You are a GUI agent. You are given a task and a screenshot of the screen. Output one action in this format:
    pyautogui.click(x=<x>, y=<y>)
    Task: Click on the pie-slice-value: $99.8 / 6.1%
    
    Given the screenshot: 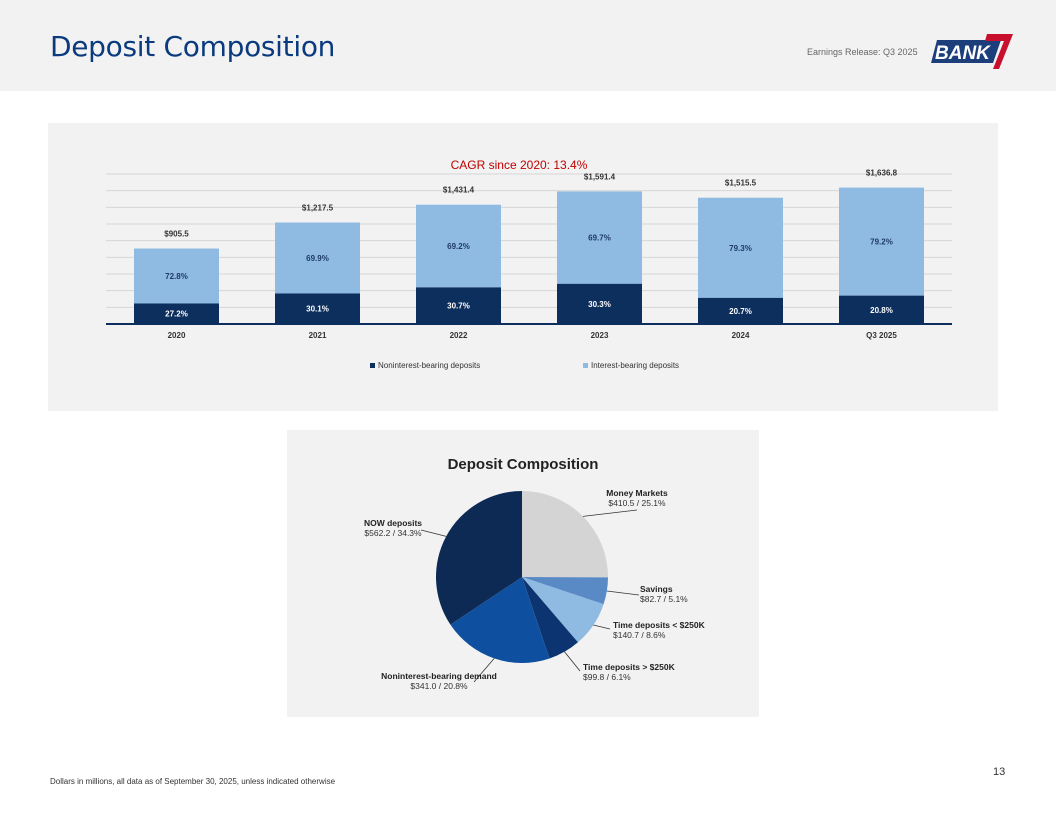 What is the action you would take?
    pyautogui.click(x=607, y=677)
    